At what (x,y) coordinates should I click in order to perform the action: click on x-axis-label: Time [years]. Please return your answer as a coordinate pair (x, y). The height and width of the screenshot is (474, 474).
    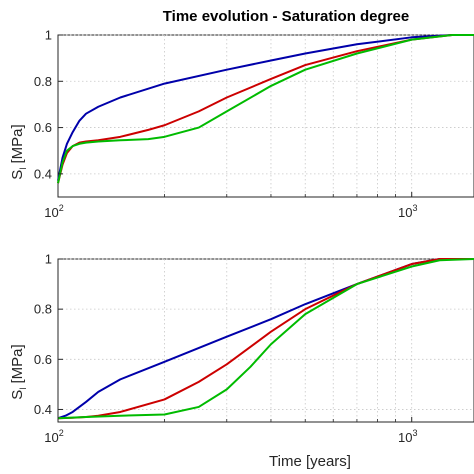
    Looking at the image, I should click on (310, 461).